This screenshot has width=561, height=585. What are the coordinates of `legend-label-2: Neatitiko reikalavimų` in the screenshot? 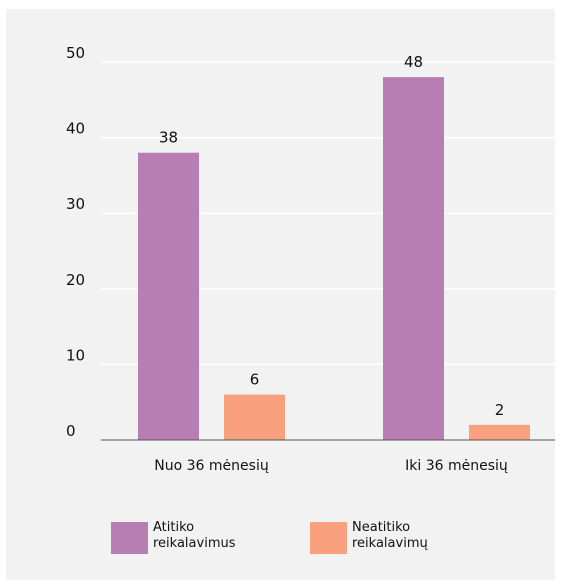 It's located at (390, 535).